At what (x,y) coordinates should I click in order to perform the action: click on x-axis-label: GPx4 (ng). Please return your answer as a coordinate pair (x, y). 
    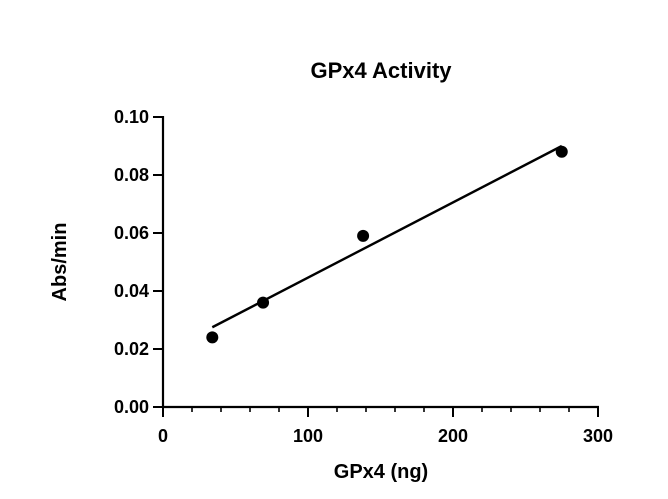
    Looking at the image, I should click on (381, 472).